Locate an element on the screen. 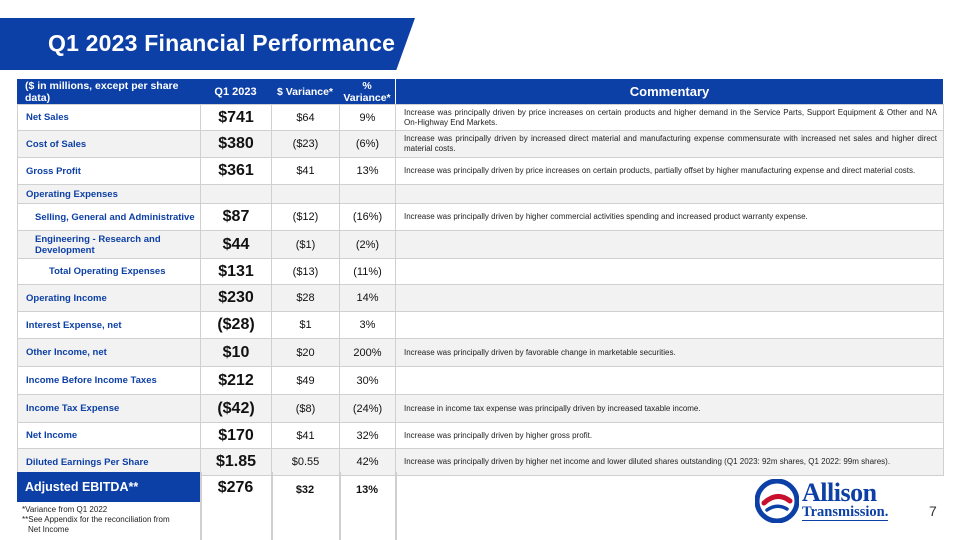 This screenshot has width=960, height=540. row-label: Selling, General and Administrative is located at coordinates (109, 217).